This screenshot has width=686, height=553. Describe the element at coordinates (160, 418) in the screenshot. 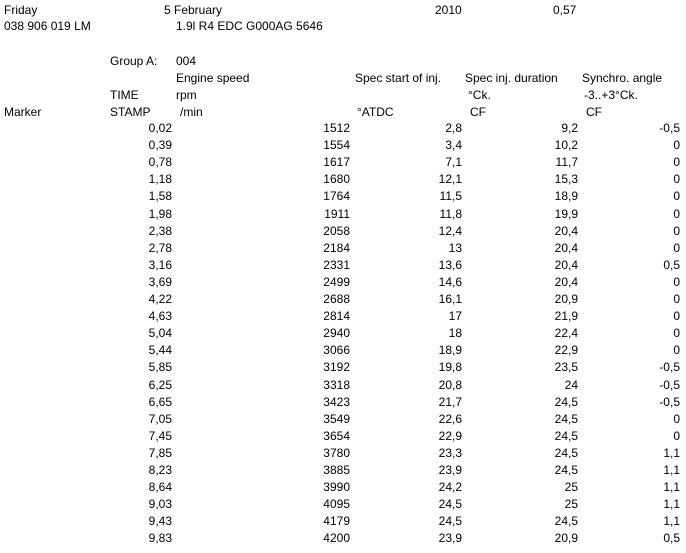

I see `cell-time: 7,05` at that location.